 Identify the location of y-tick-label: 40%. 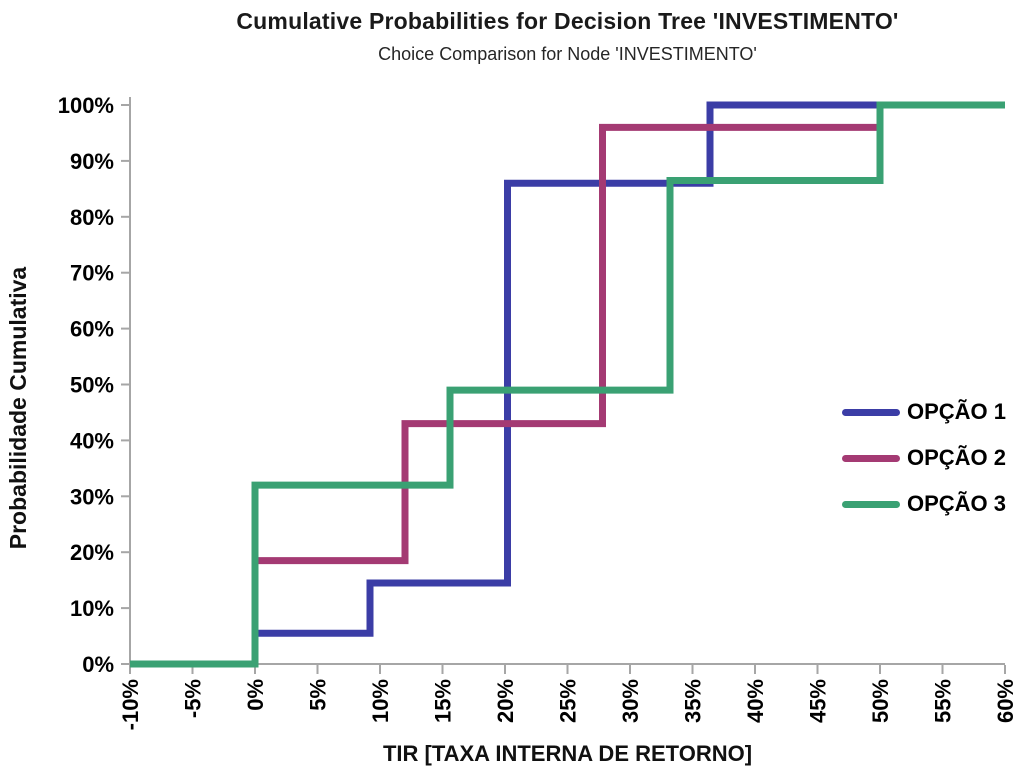
(92, 440).